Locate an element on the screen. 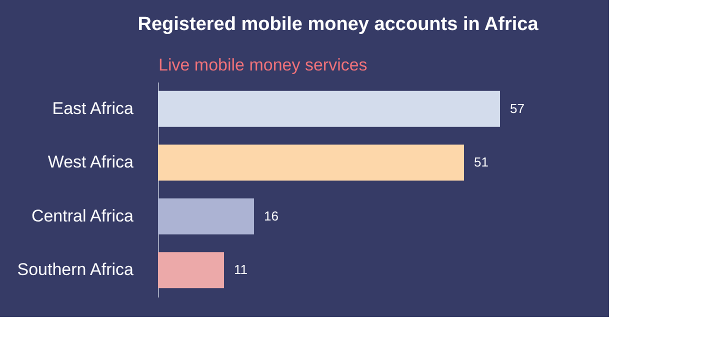 This screenshot has width=725, height=340. data-label: 51 is located at coordinates (481, 162).